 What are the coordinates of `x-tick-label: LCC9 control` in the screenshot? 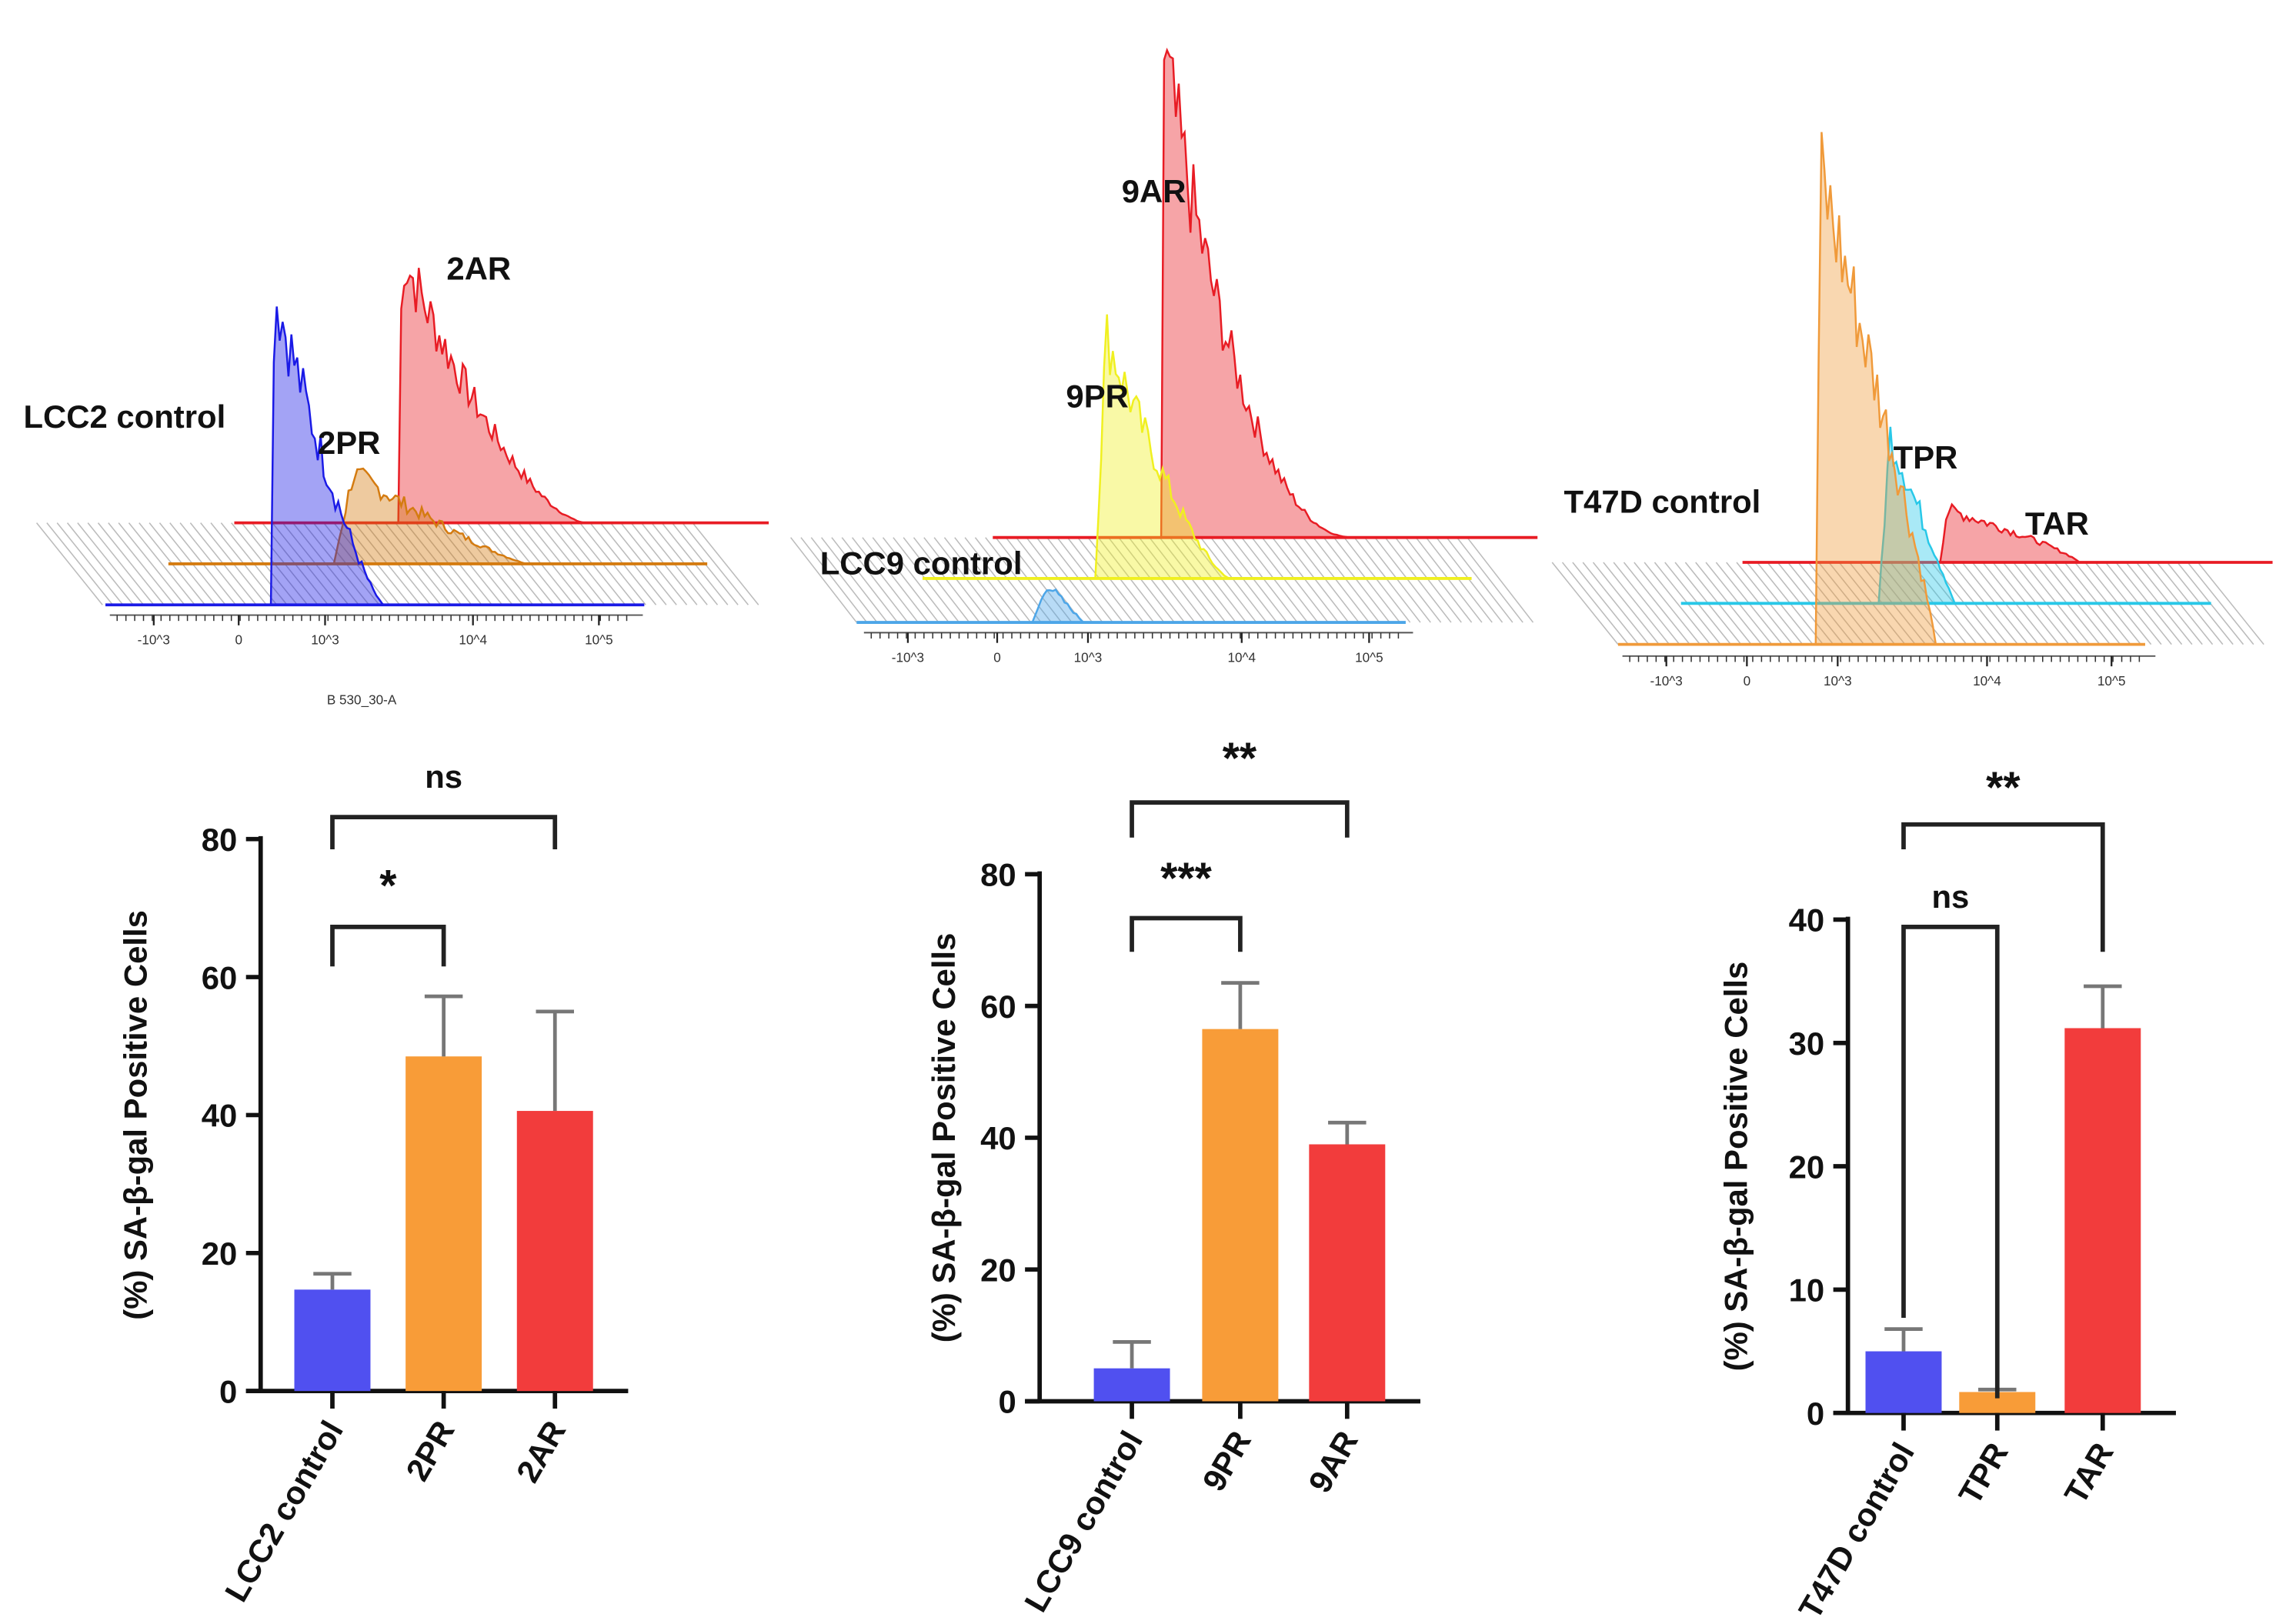 It's located at (1083, 1521).